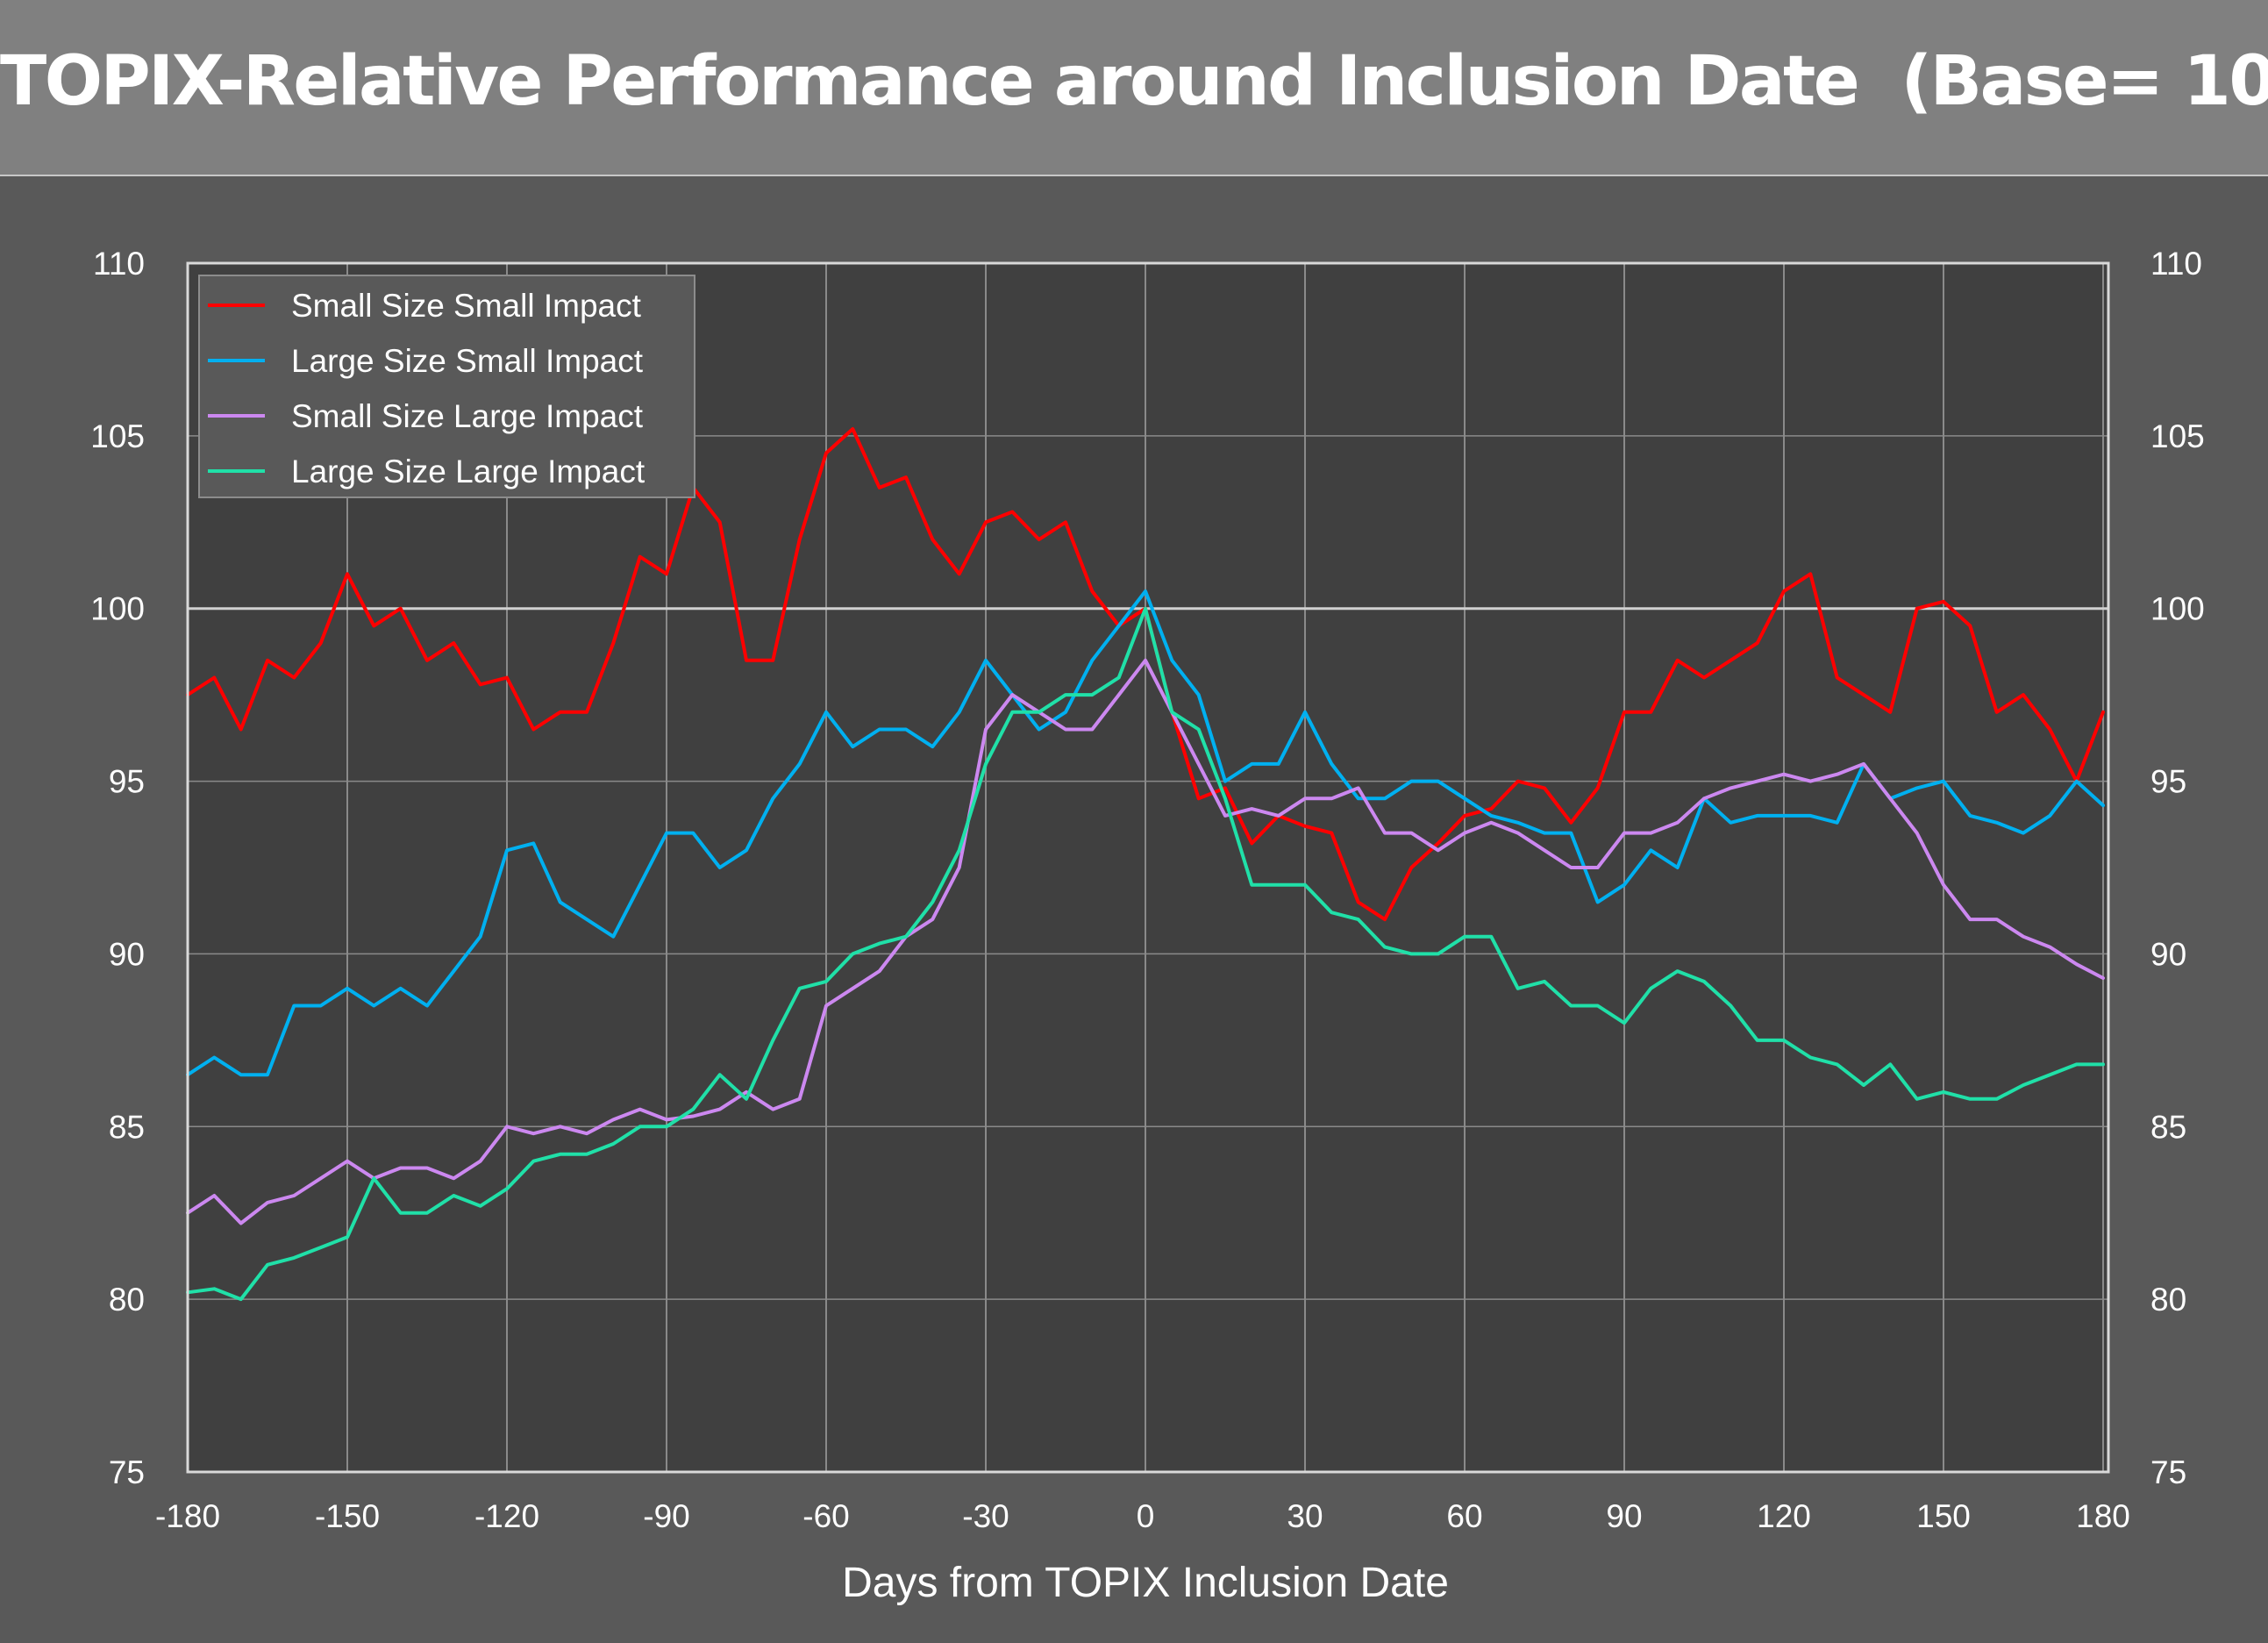  What do you see at coordinates (1624, 1516) in the screenshot?
I see `x-tick-label: 90` at bounding box center [1624, 1516].